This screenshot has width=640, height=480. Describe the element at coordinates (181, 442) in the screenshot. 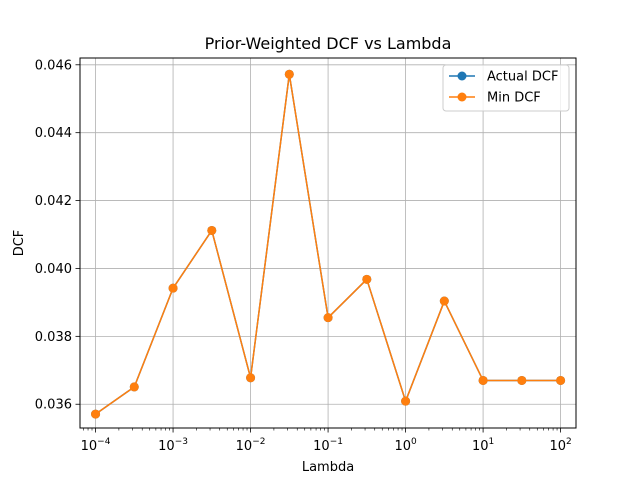

I see `x-tick-exponent: −3` at that location.